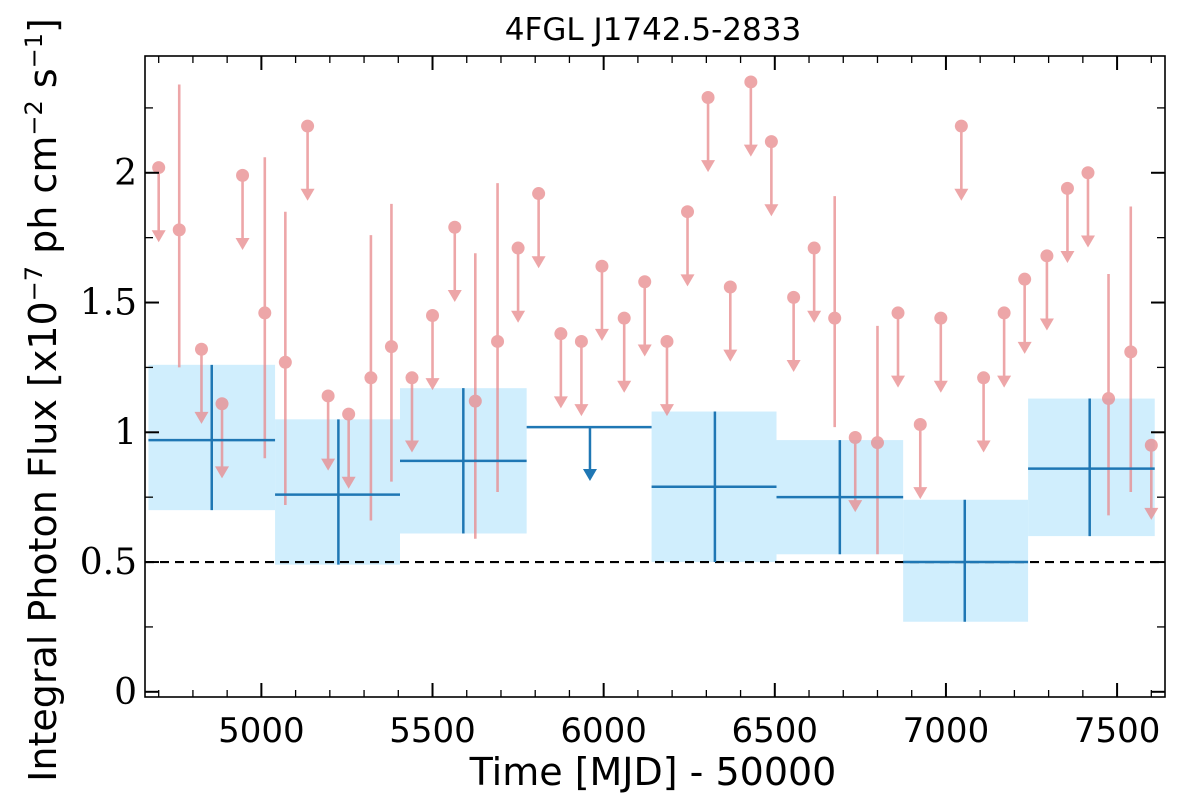 This screenshot has width=1200, height=800. I want to click on y-tick-label: 0.5, so click(108, 562).